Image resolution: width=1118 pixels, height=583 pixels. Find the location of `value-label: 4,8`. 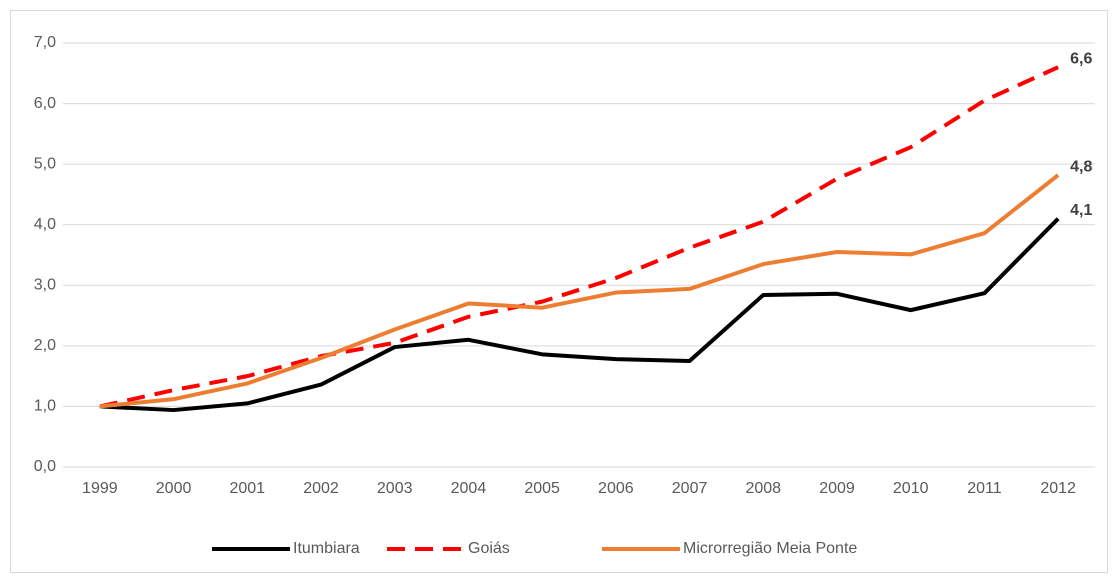

value-label: 4,8 is located at coordinates (1081, 166).